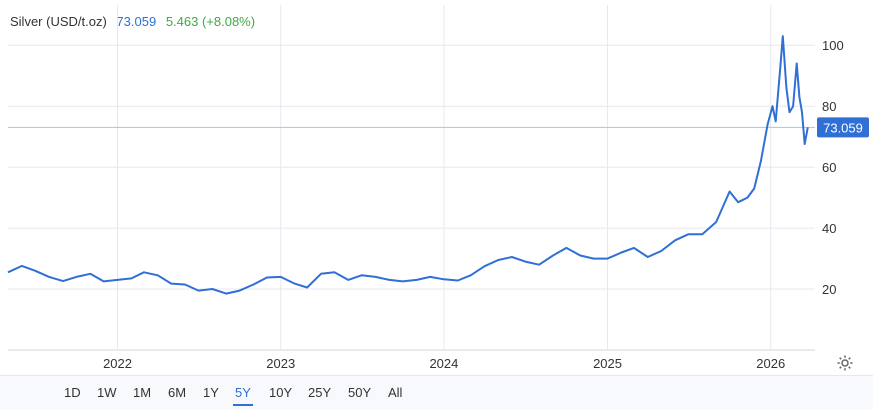  I want to click on chart-header: Silver (USD/t.oz) 73.059 5.463 (+8.08%), so click(135, 21).